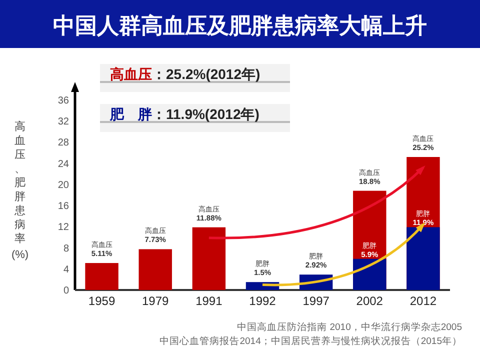  I want to click on y-tick-label: 0, so click(66, 291).